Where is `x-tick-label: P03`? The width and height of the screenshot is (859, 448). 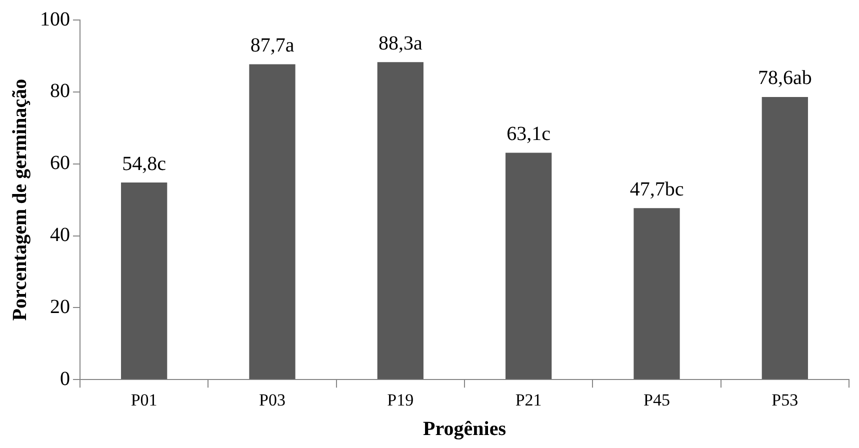 x-tick-label: P03 is located at coordinates (272, 400).